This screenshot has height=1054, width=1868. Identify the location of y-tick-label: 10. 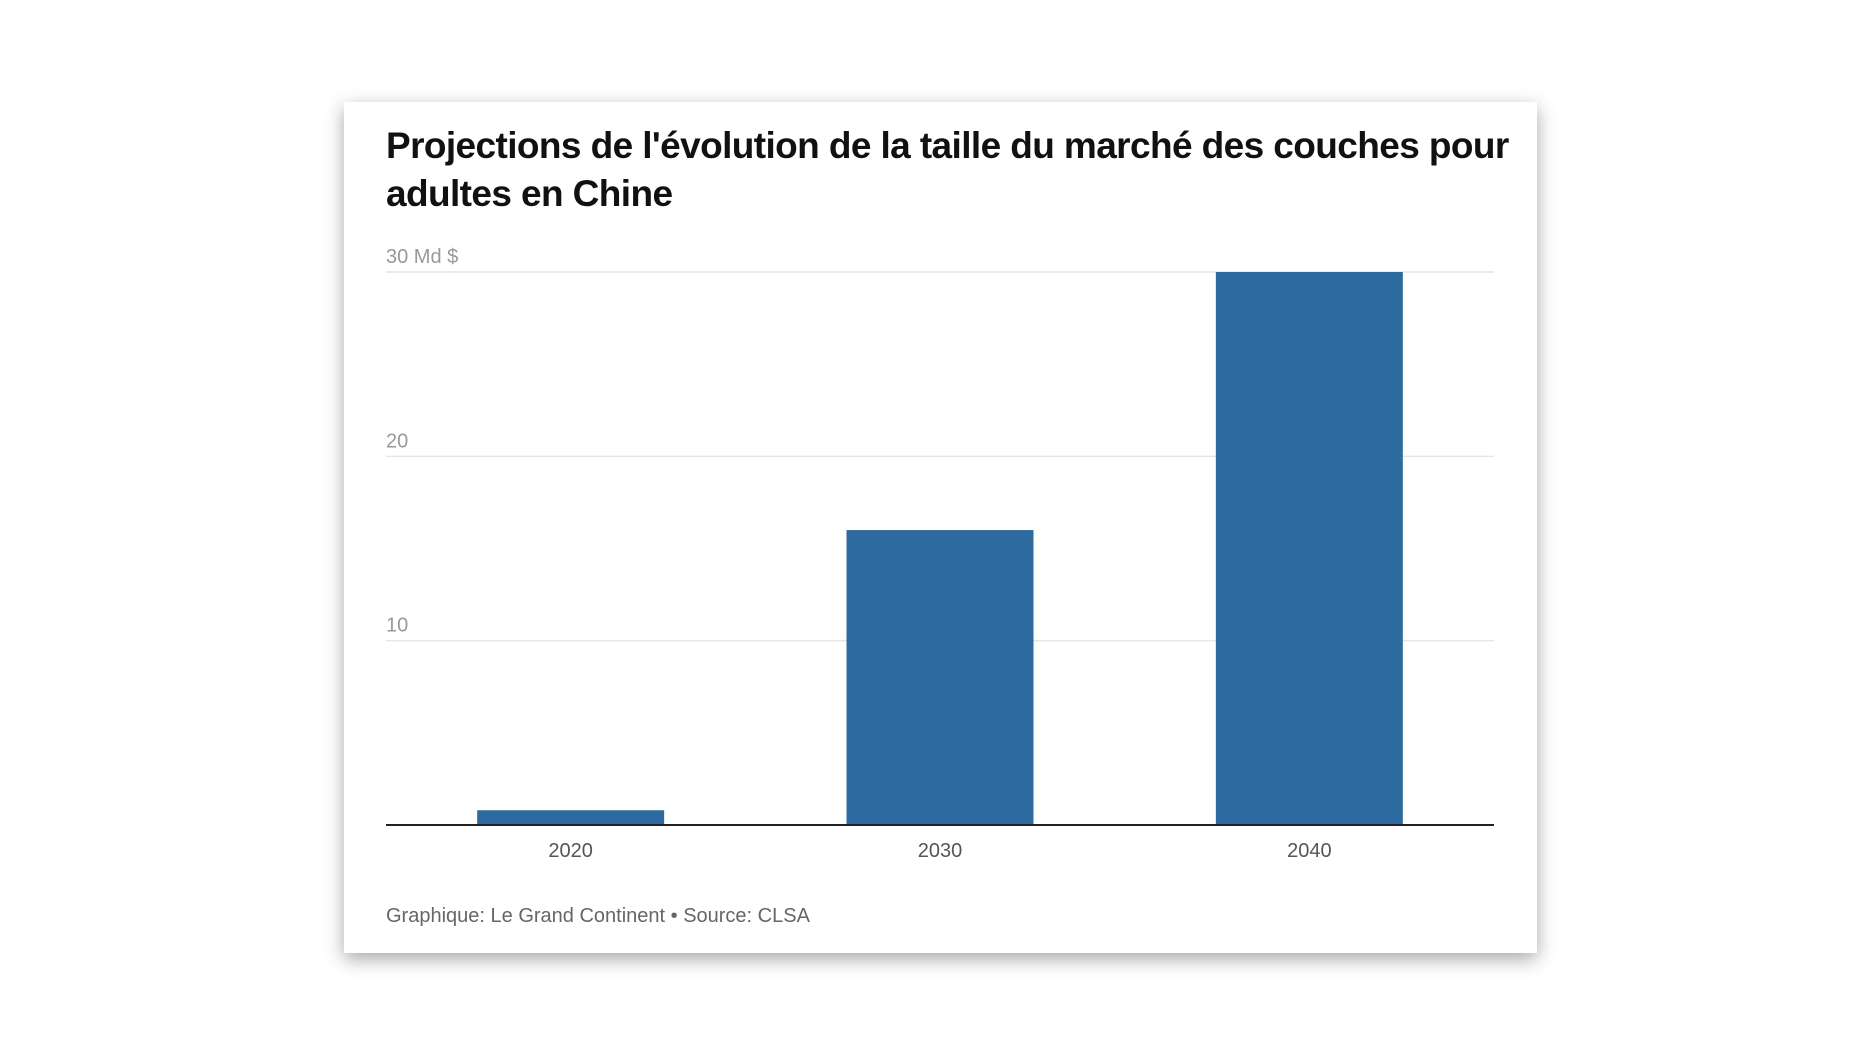
(397, 626).